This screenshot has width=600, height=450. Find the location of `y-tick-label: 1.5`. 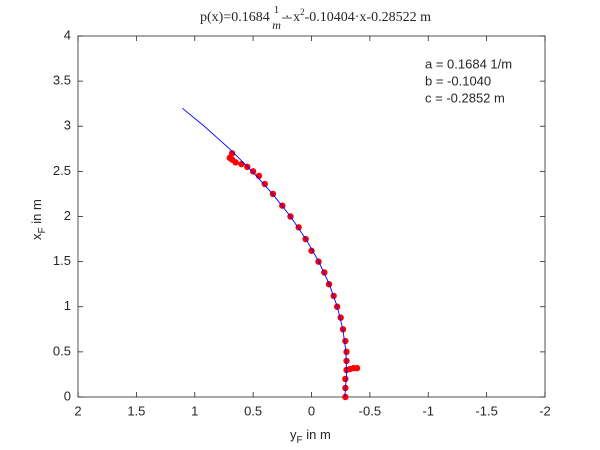

y-tick-label: 1.5 is located at coordinates (62, 260).